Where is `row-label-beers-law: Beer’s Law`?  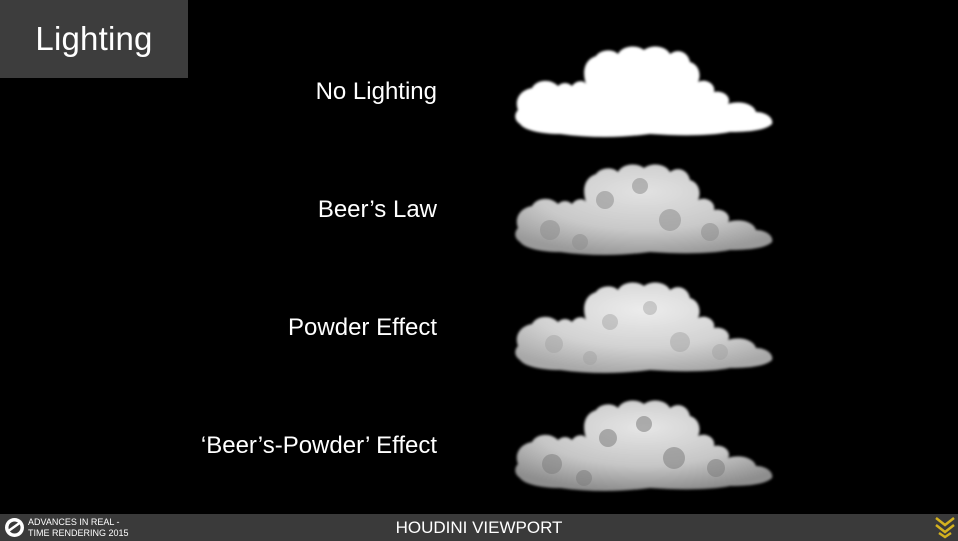 row-label-beers-law: Beer’s Law is located at coordinates (377, 209).